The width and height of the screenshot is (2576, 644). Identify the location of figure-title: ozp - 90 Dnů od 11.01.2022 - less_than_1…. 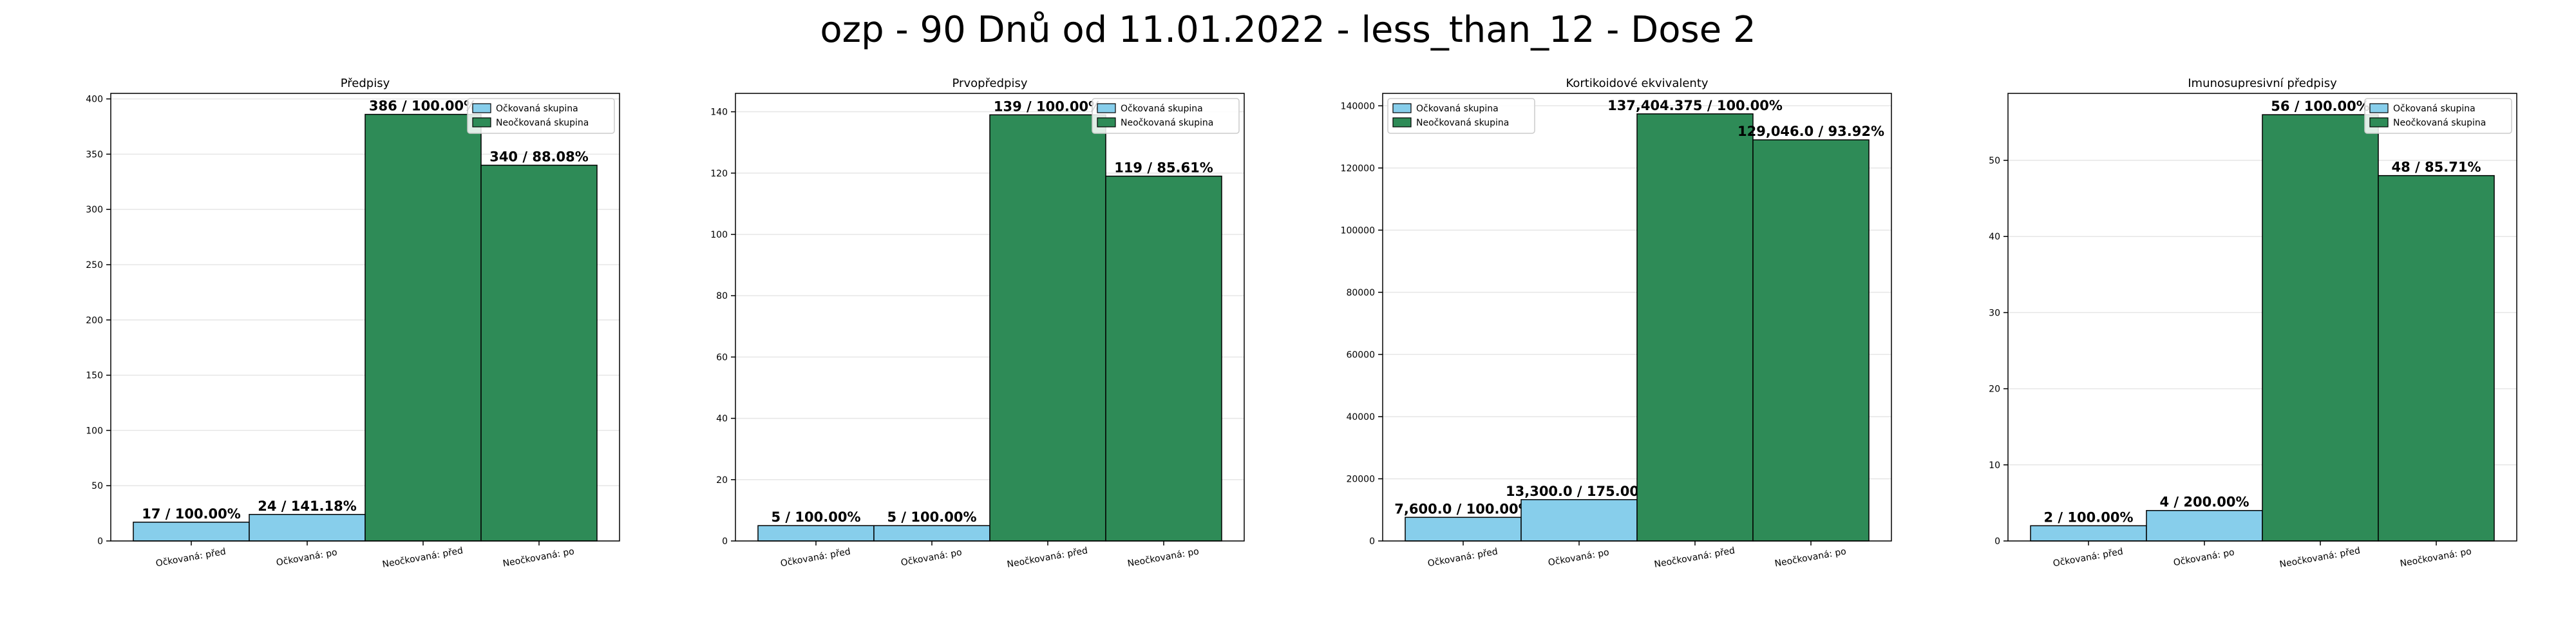
(1288, 30).